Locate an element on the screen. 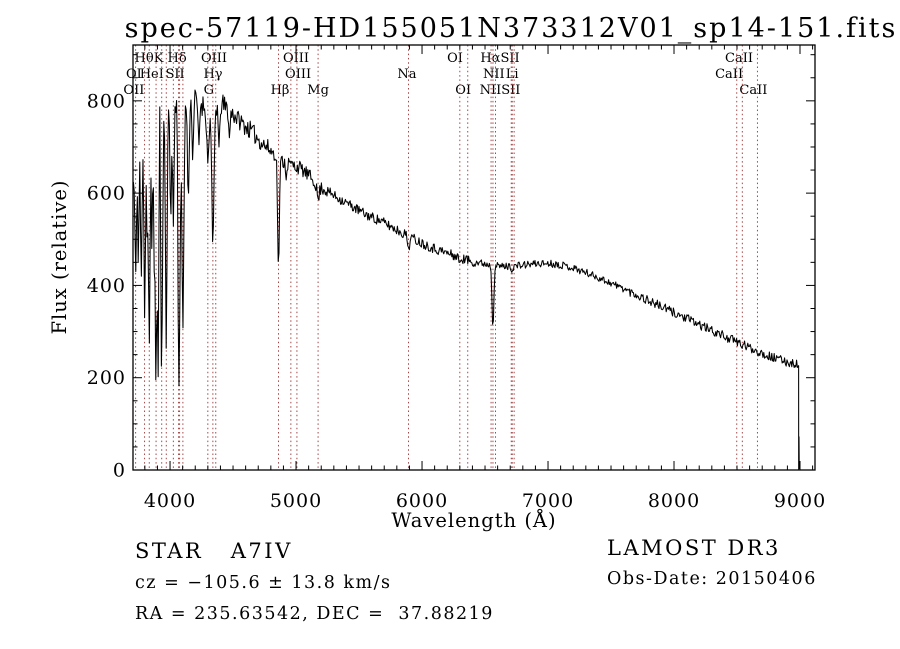 The image size is (900, 649). survey-label: LAMOST DR3 is located at coordinates (694, 548).